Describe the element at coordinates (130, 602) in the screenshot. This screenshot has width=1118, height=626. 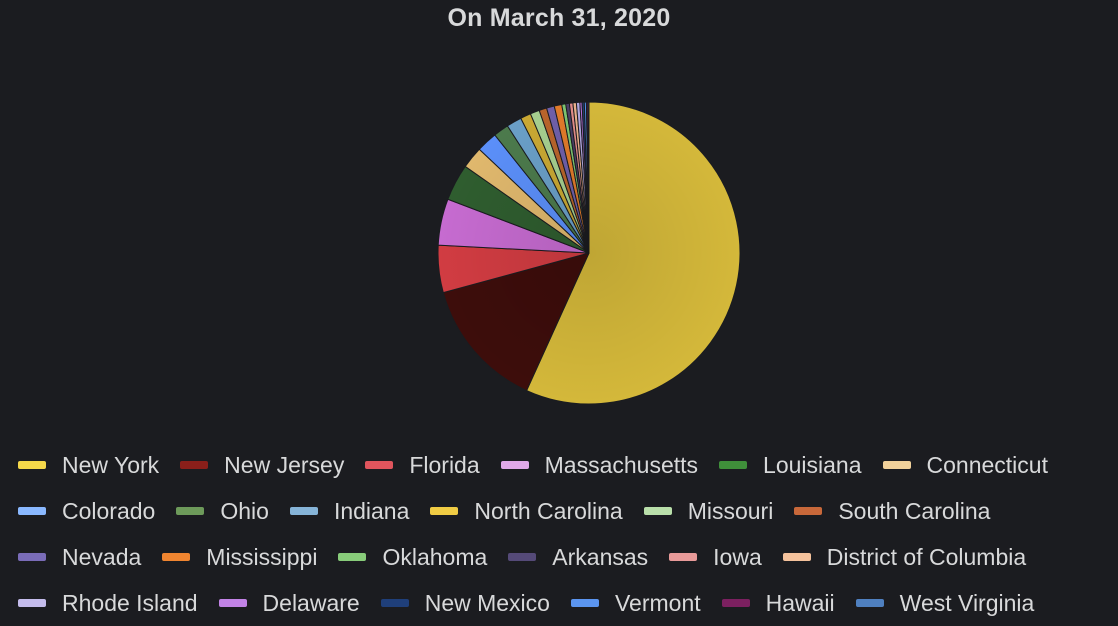
I see `legend-label: Rhode Island` at that location.